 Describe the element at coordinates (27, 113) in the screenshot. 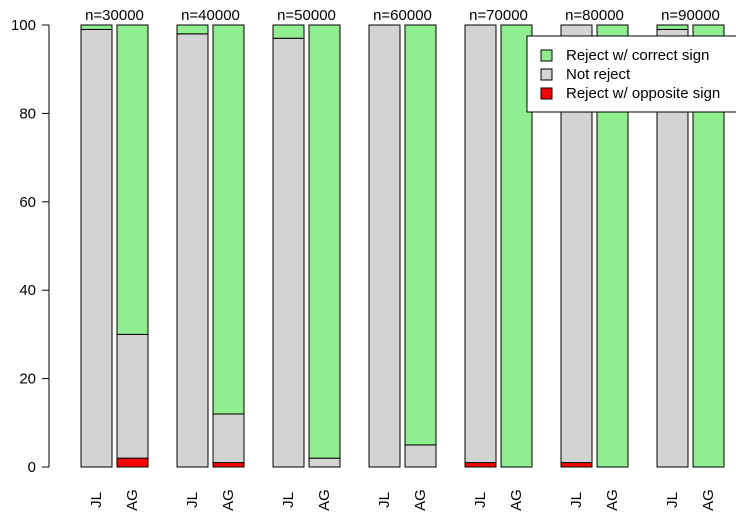

I see `y-tick-label: 80` at that location.